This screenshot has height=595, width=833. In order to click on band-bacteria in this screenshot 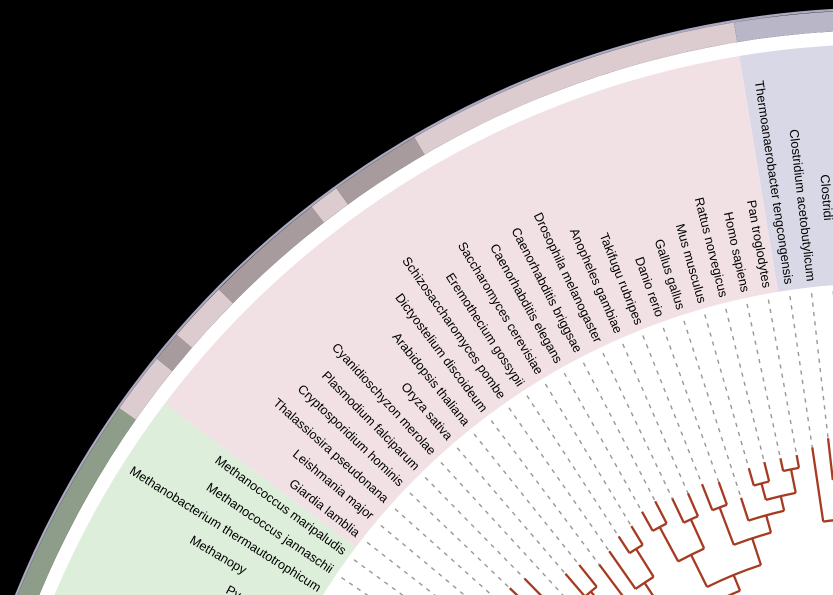, I will do `click(786, 168)`.